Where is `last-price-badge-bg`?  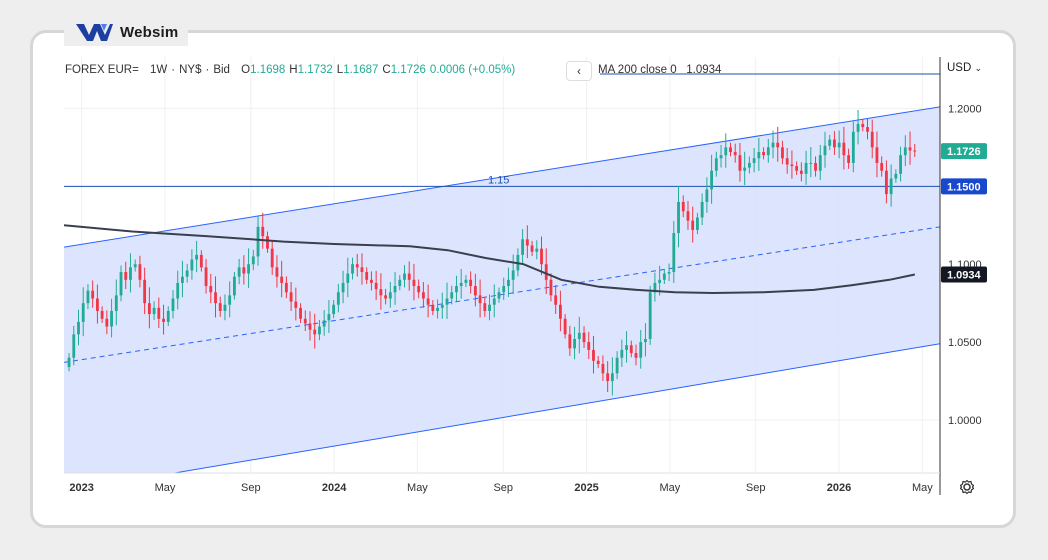
last-price-badge-bg is located at coordinates (964, 151).